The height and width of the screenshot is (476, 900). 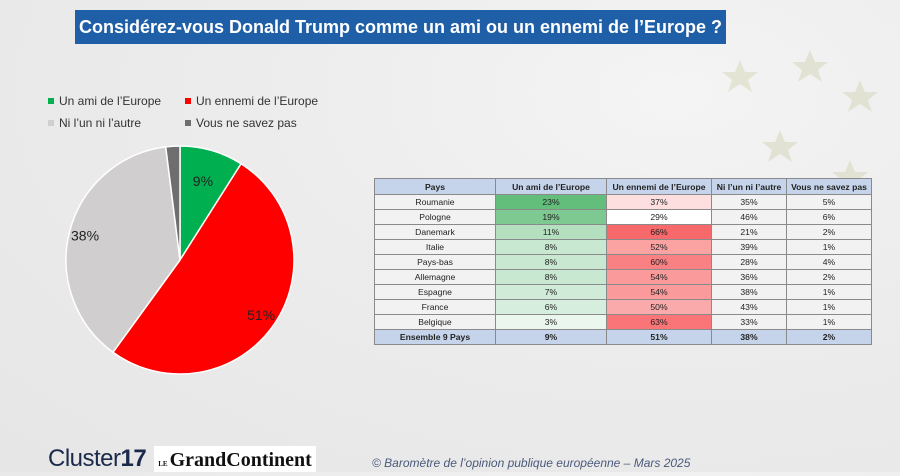 I want to click on table-row: Belgique 3% 63% 33% 1%, so click(x=623, y=322).